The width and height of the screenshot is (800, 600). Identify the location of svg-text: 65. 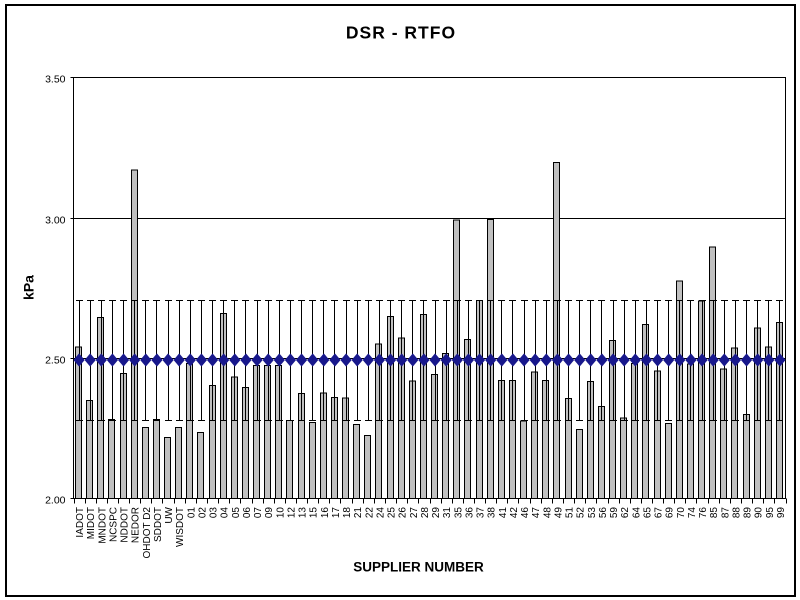
(647, 513).